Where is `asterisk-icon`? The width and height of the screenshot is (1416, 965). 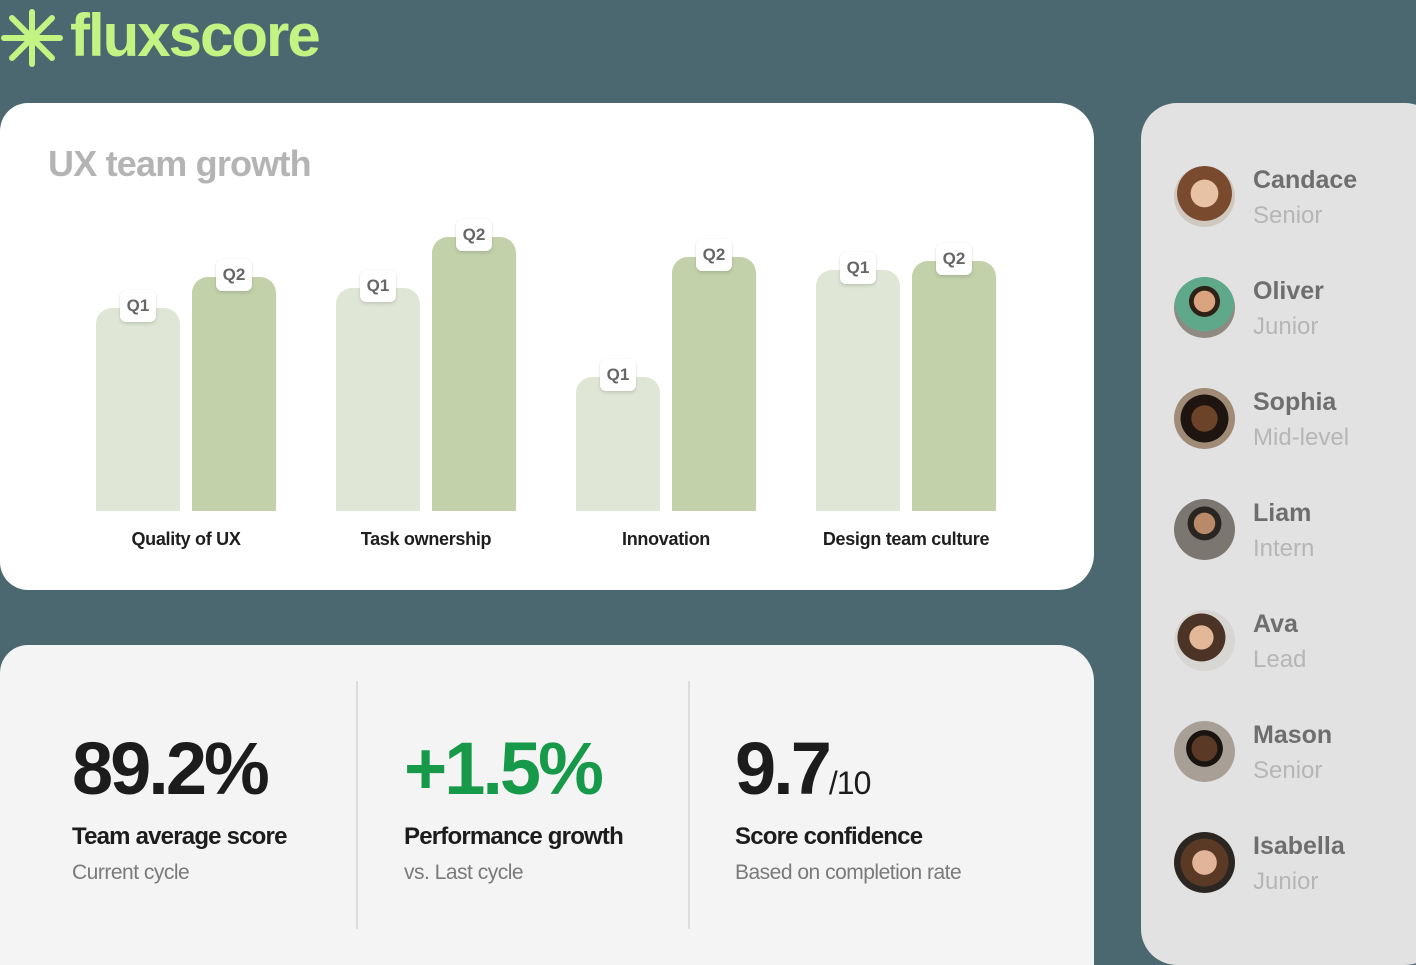
asterisk-icon is located at coordinates (32, 38).